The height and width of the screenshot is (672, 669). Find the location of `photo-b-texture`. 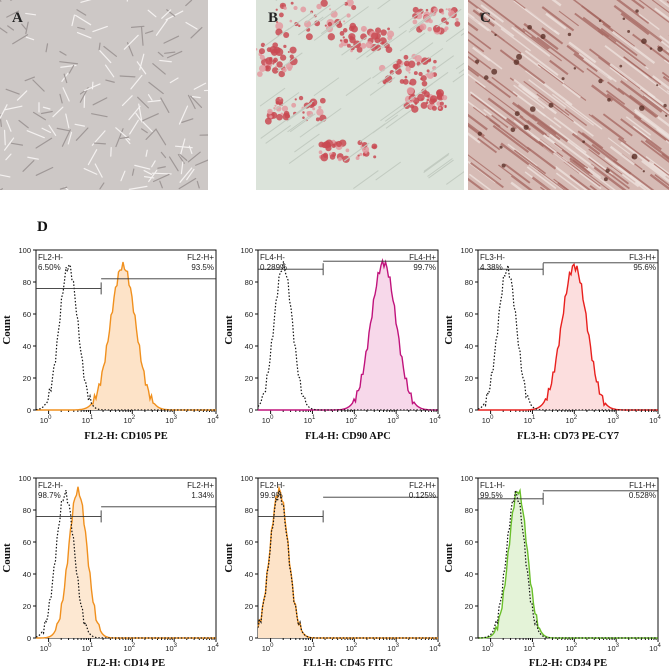

photo-b-texture is located at coordinates (360, 95).